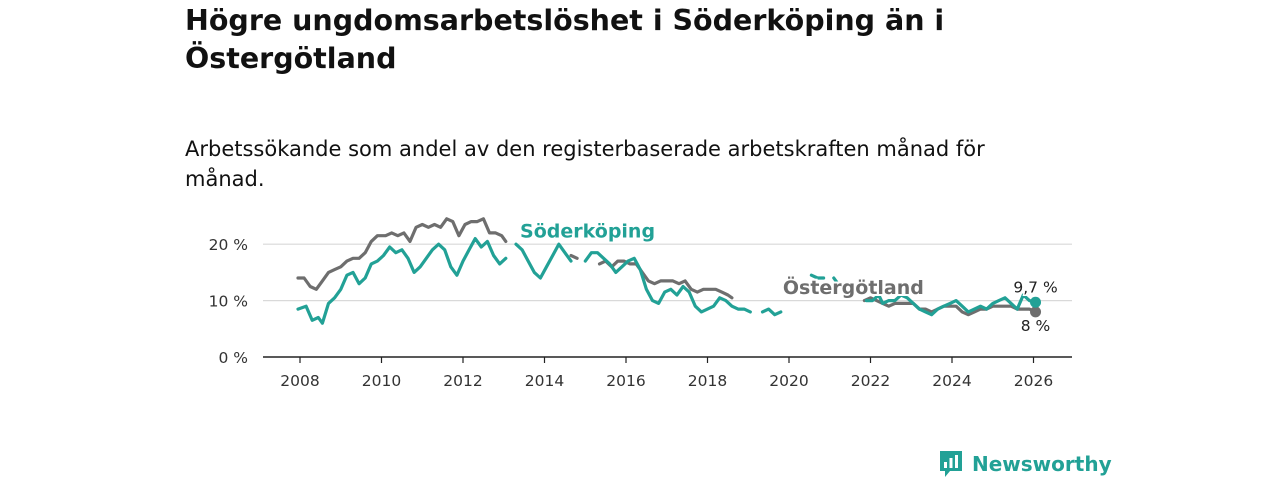 The height and width of the screenshot is (480, 1280). What do you see at coordinates (951, 381) in the screenshot?
I see `x-tick-label: 2024` at bounding box center [951, 381].